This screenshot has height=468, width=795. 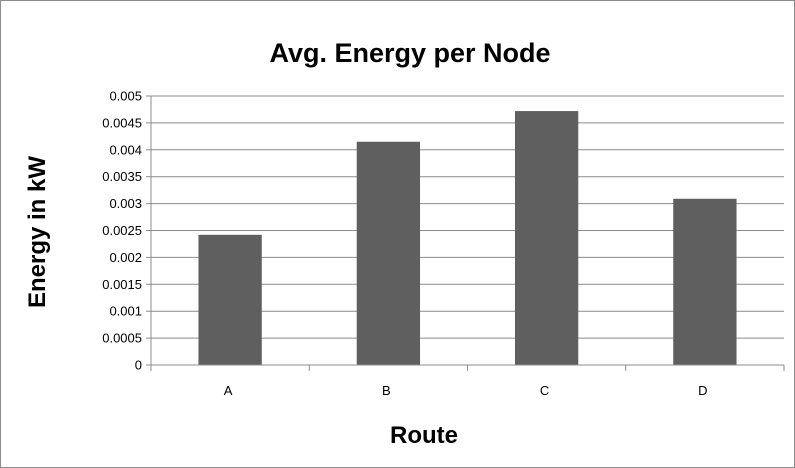 What do you see at coordinates (125, 96) in the screenshot?
I see `y-tick-label: 0.005` at bounding box center [125, 96].